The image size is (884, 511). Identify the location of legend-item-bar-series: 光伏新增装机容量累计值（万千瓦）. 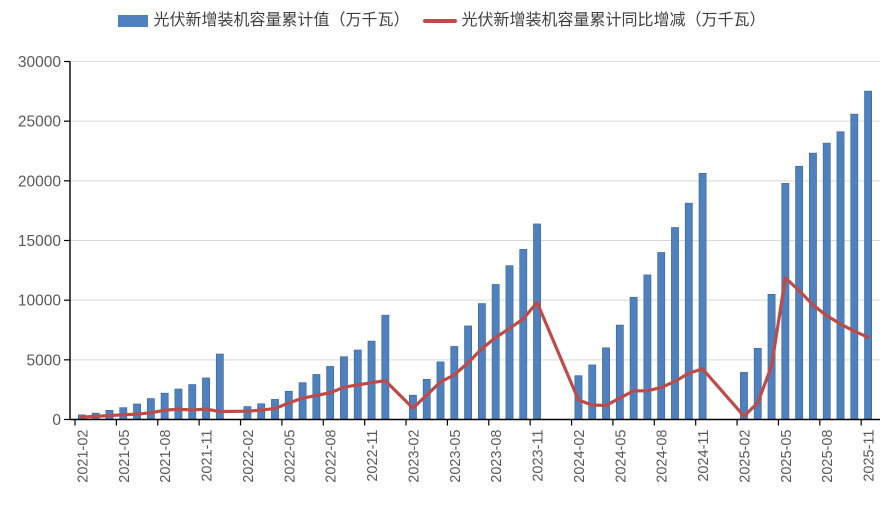
(264, 21).